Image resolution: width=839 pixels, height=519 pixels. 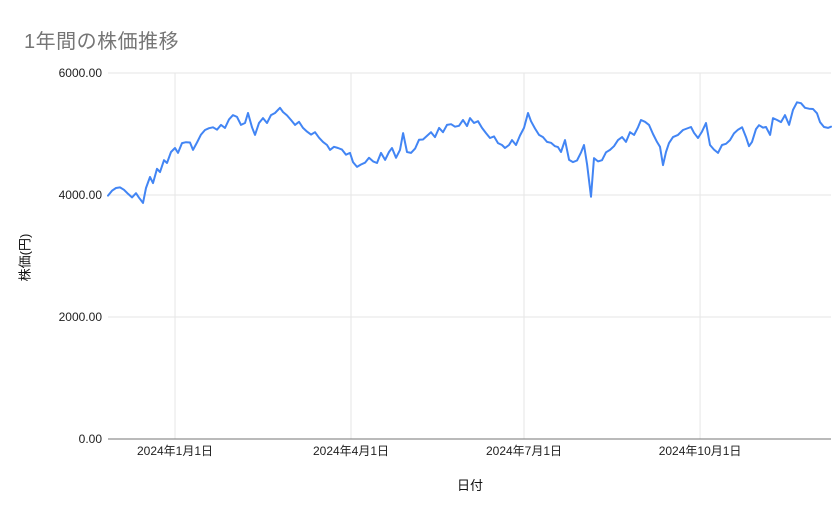 What do you see at coordinates (351, 451) in the screenshot?
I see `x-tick-label: 2024年4月1日` at bounding box center [351, 451].